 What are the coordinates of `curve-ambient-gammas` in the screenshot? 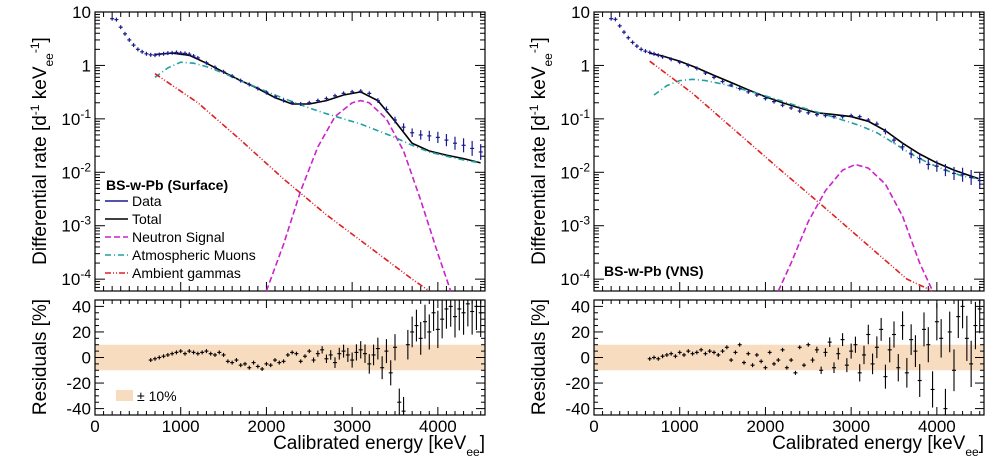 It's located at (791, 176).